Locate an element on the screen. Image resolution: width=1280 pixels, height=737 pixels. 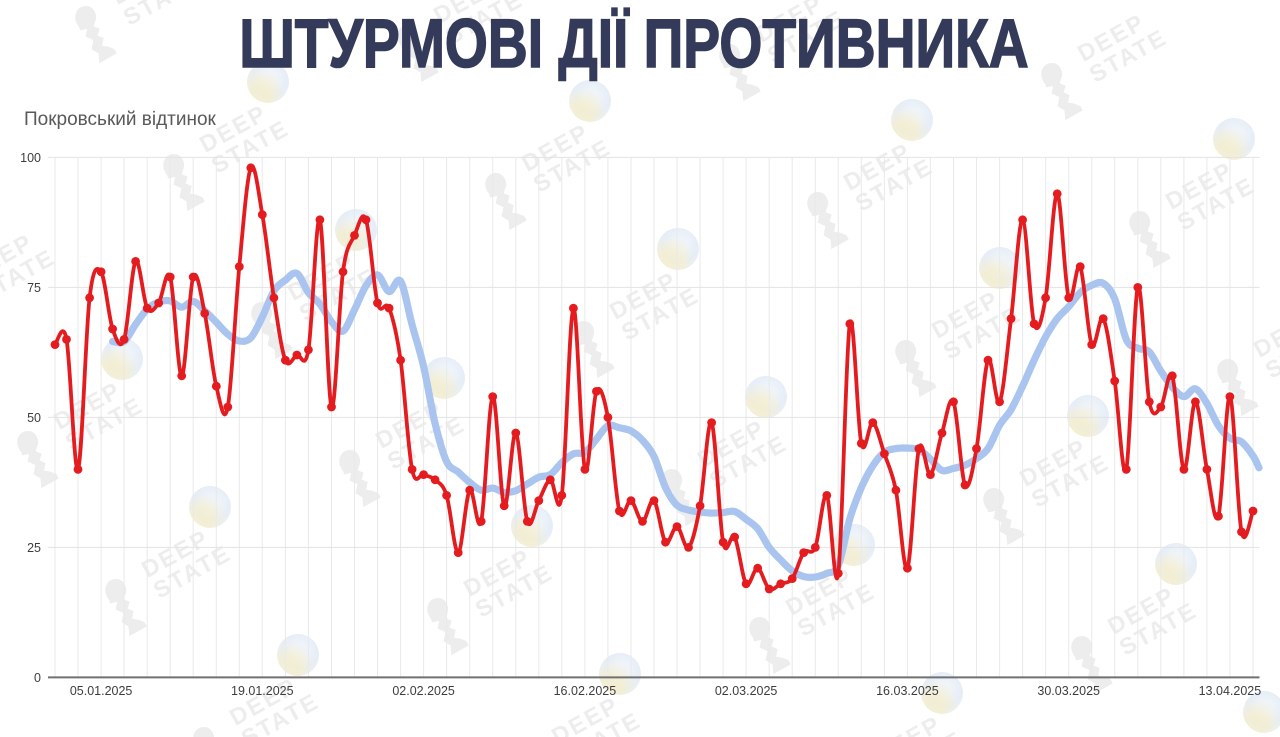
svg-text: 100 is located at coordinates (30, 158).